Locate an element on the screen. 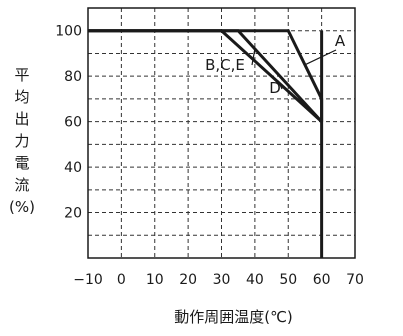 This screenshot has width=403, height=336. y-axis-label-char: 力 is located at coordinates (21, 141).